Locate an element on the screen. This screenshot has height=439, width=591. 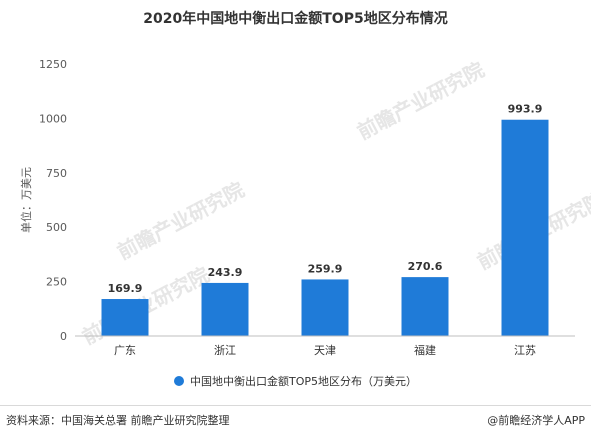
x-tick-label: 天津 is located at coordinates (325, 350).